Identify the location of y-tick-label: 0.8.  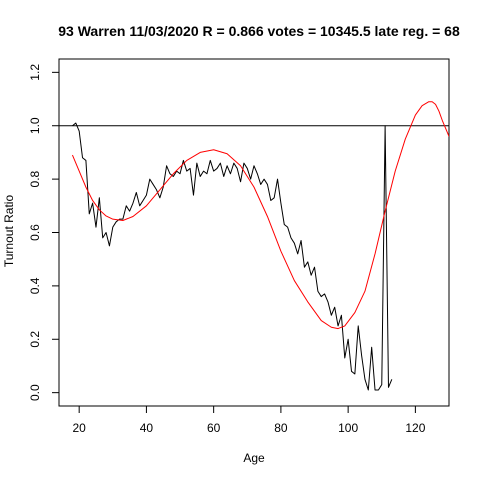
(35, 178).